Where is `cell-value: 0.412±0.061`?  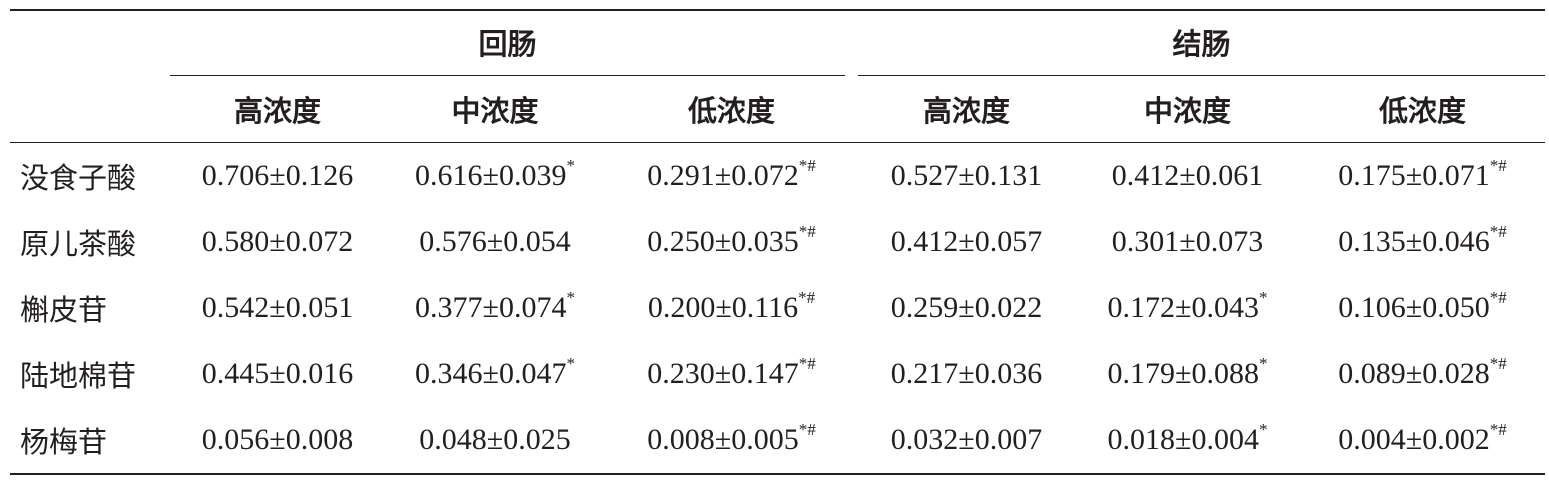
cell-value: 0.412±0.061 is located at coordinates (1187, 175).